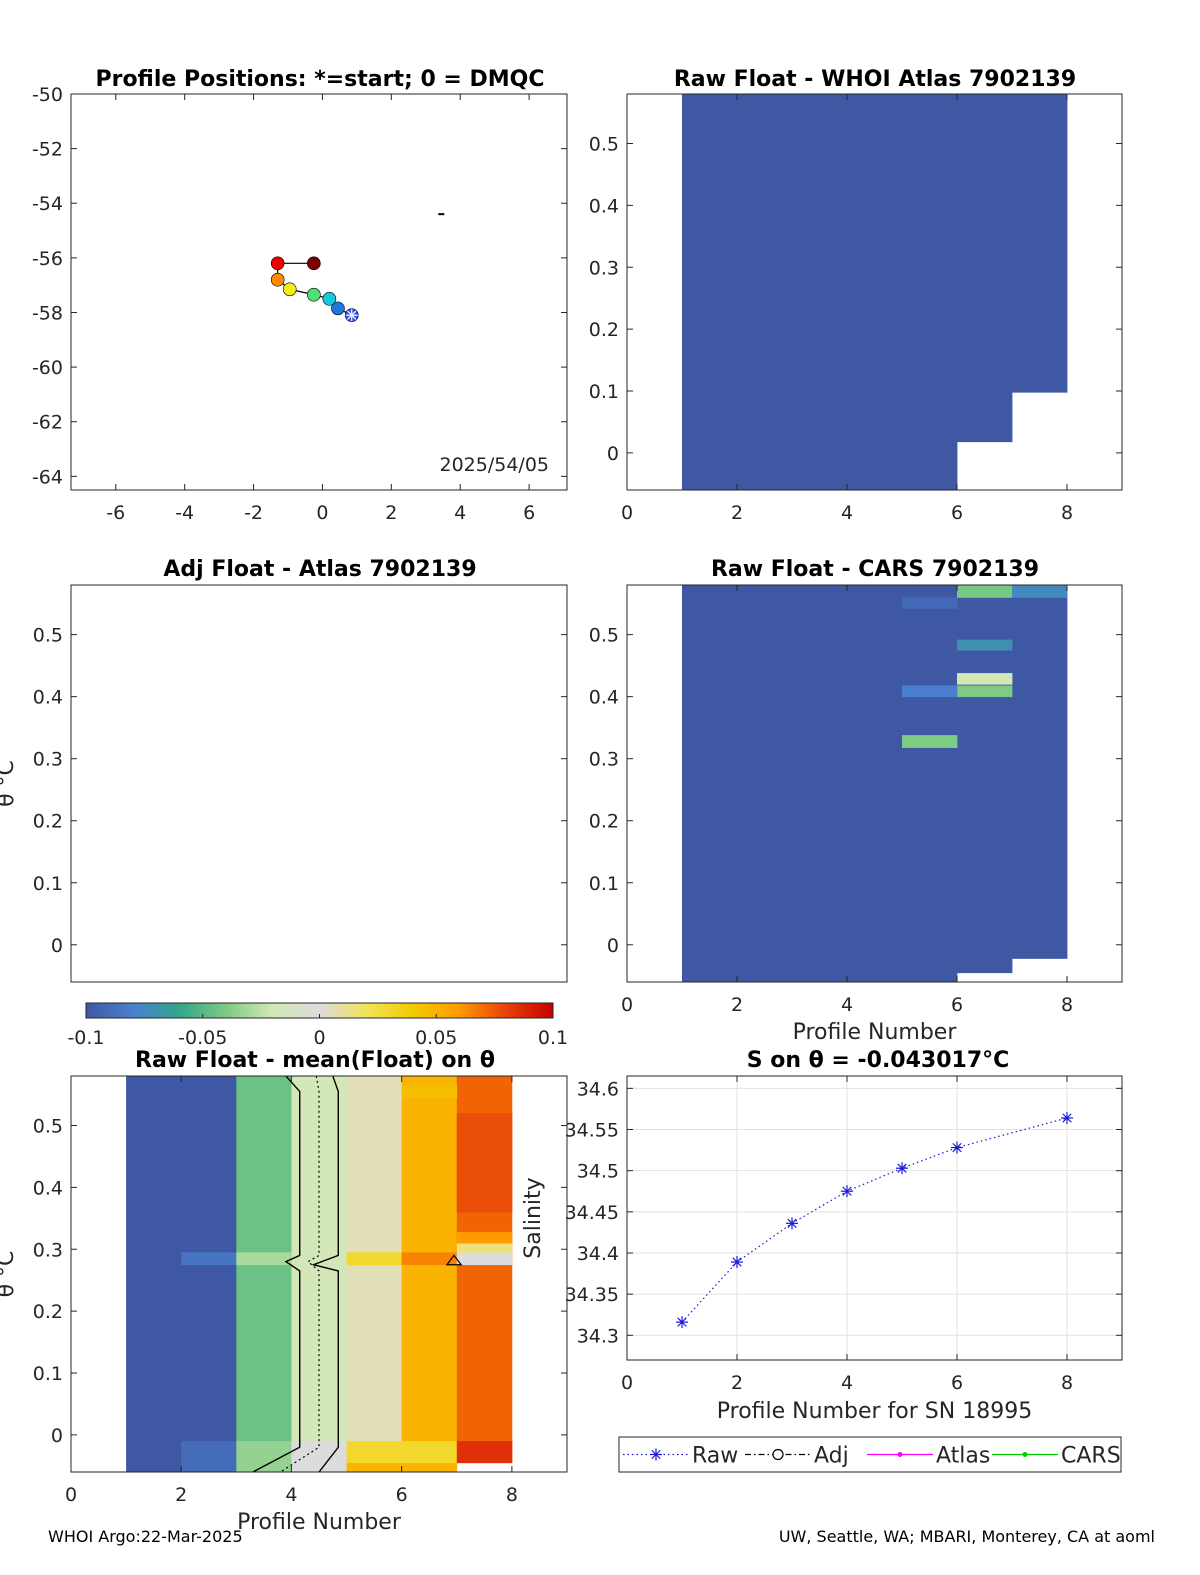 The image size is (1200, 1575). What do you see at coordinates (253, 513) in the screenshot?
I see `x-tick-label: -2` at bounding box center [253, 513].